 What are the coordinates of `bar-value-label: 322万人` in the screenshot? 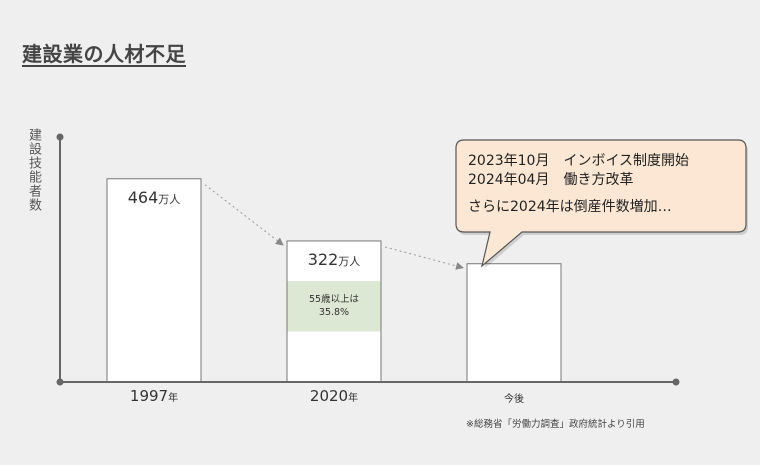 It's located at (334, 259).